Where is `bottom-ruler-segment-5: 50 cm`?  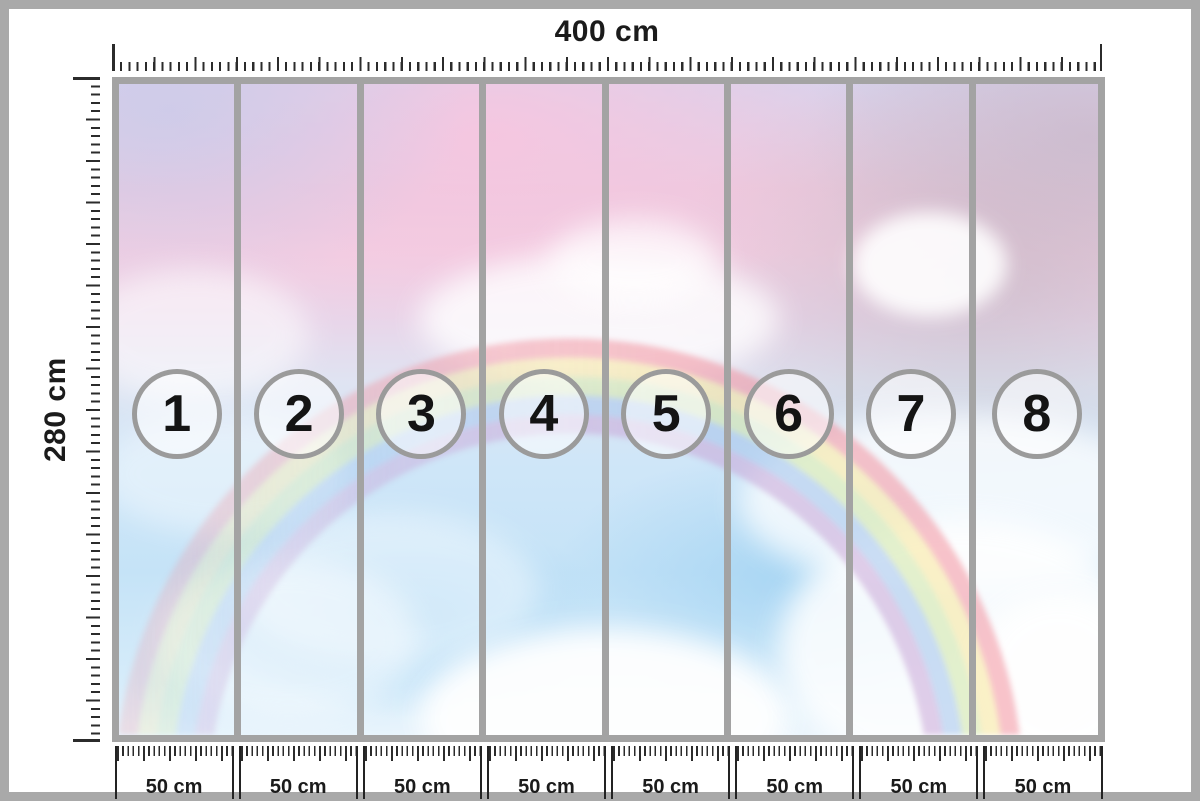 bottom-ruler-segment-5: 50 cm is located at coordinates (671, 772).